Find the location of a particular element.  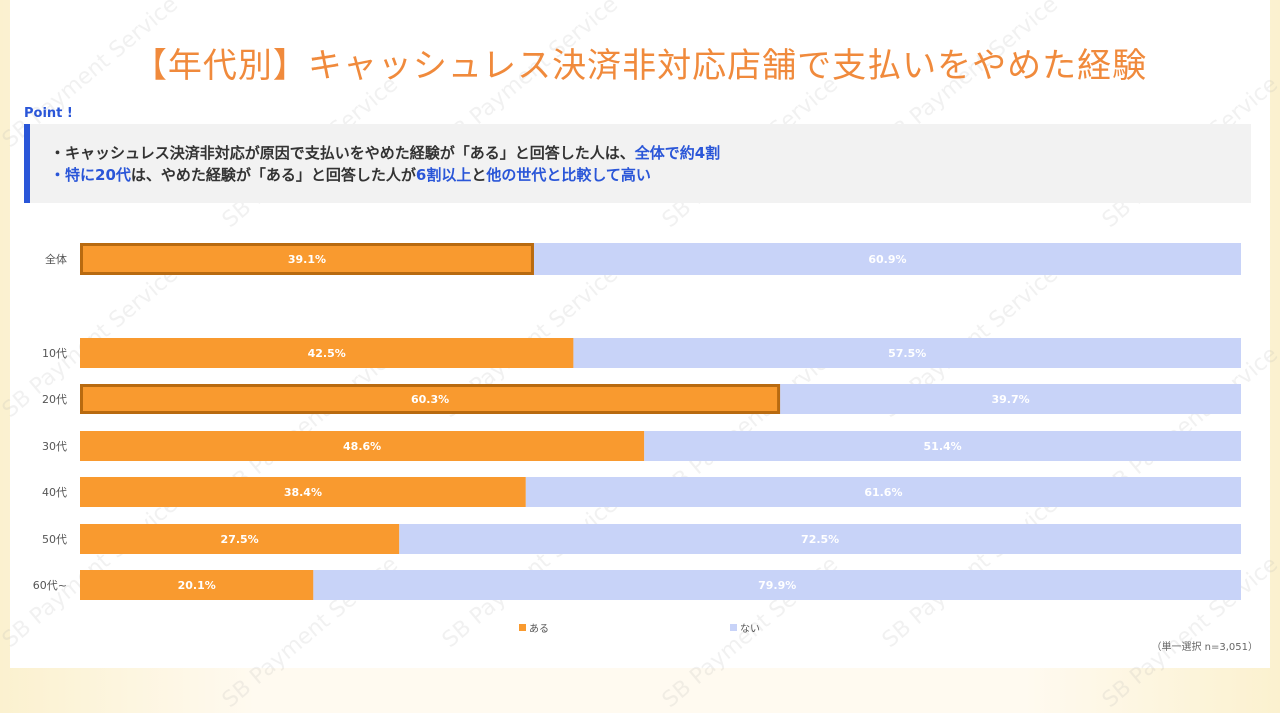

point-text: と is located at coordinates (479, 175).